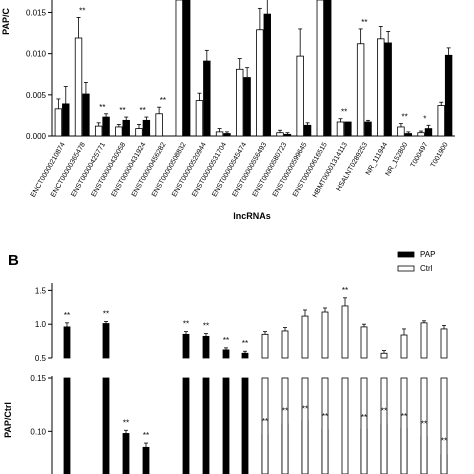  What do you see at coordinates (36, 12) in the screenshot?
I see `panel-a-y-tick-label: 0.015` at bounding box center [36, 12].